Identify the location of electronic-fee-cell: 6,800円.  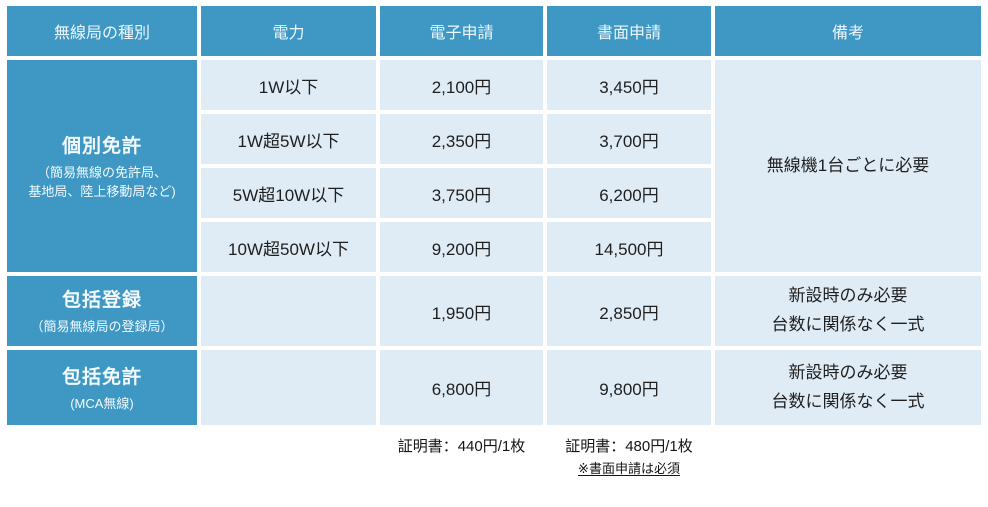
(461, 387).